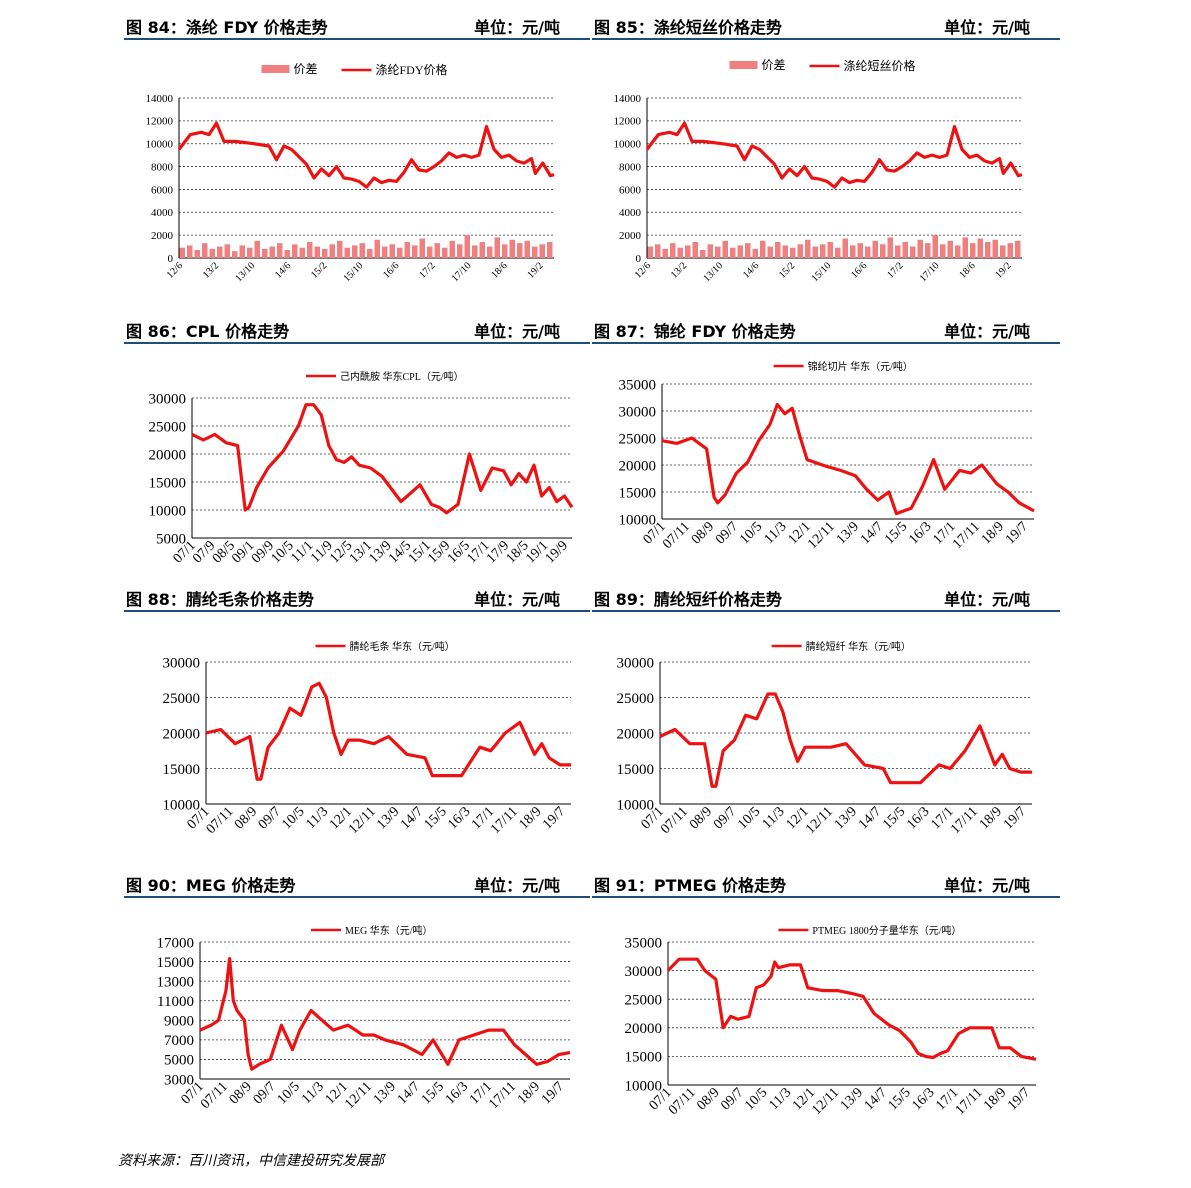  What do you see at coordinates (412, 69) in the screenshot?
I see `legend-label: 涤纶FDY价格` at bounding box center [412, 69].